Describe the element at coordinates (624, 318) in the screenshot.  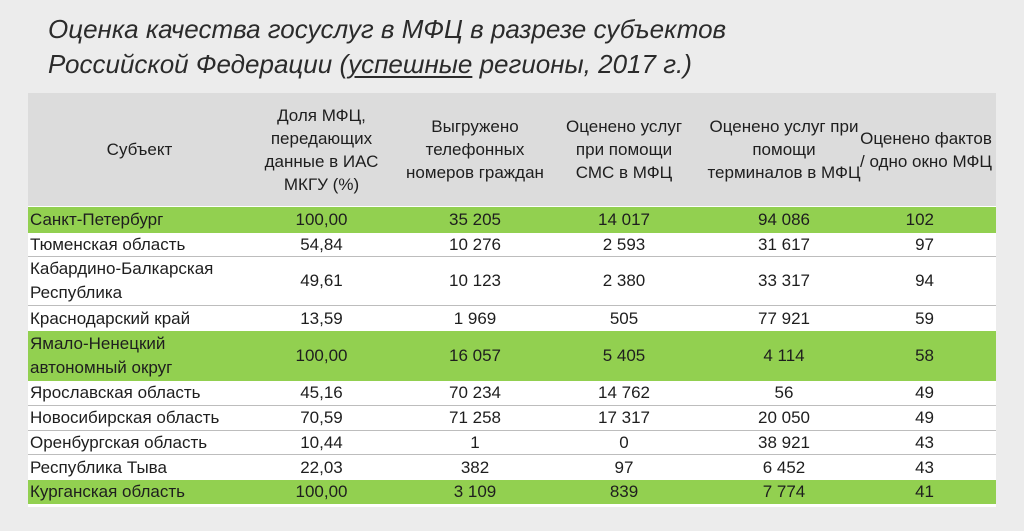
I see `cell-sms: 505` at that location.